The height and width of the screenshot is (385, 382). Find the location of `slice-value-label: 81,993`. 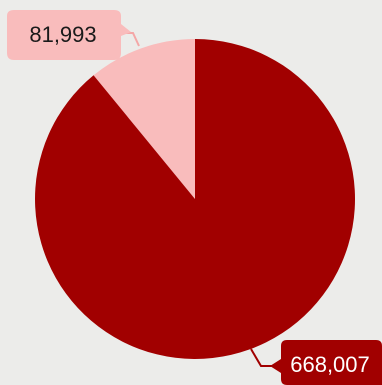

slice-value-label: 81,993 is located at coordinates (62, 34).